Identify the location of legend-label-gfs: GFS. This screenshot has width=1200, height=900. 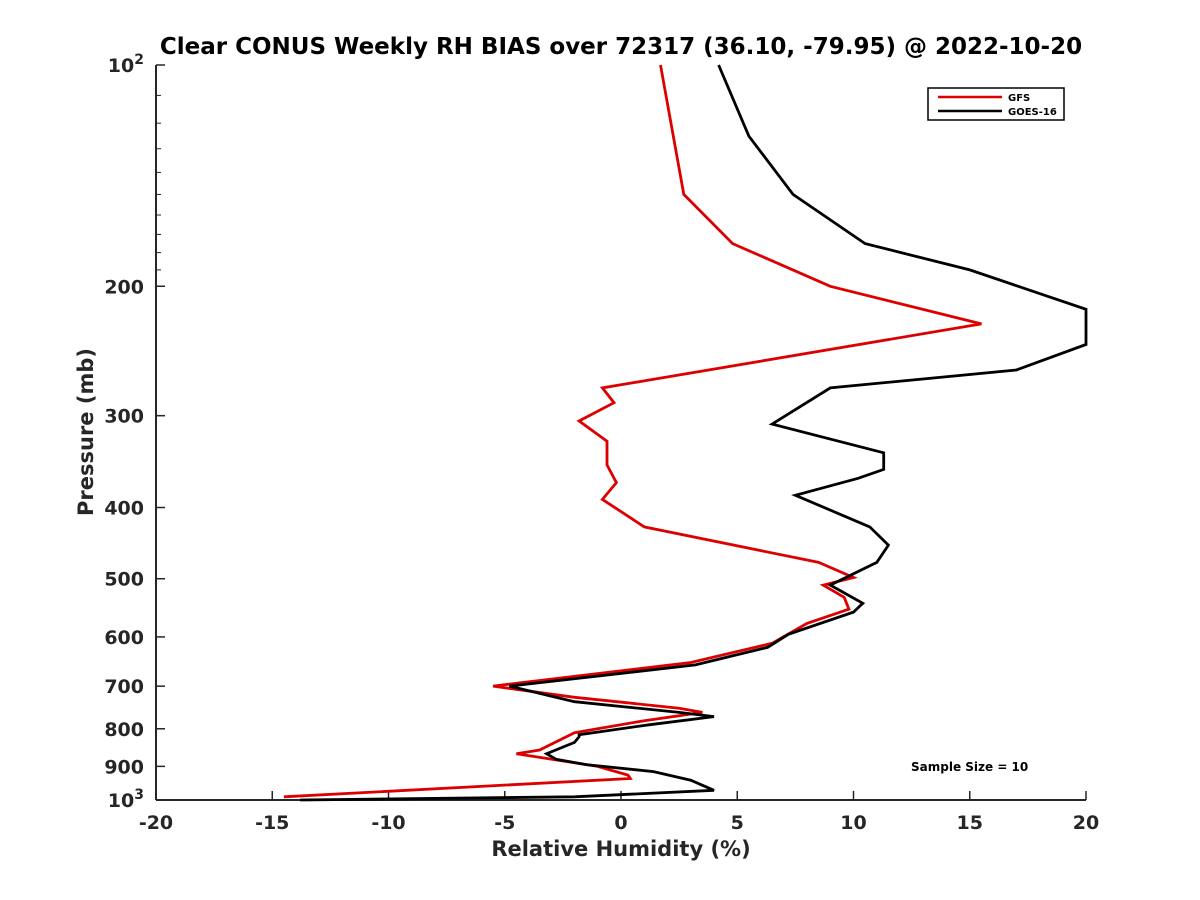
(1019, 98).